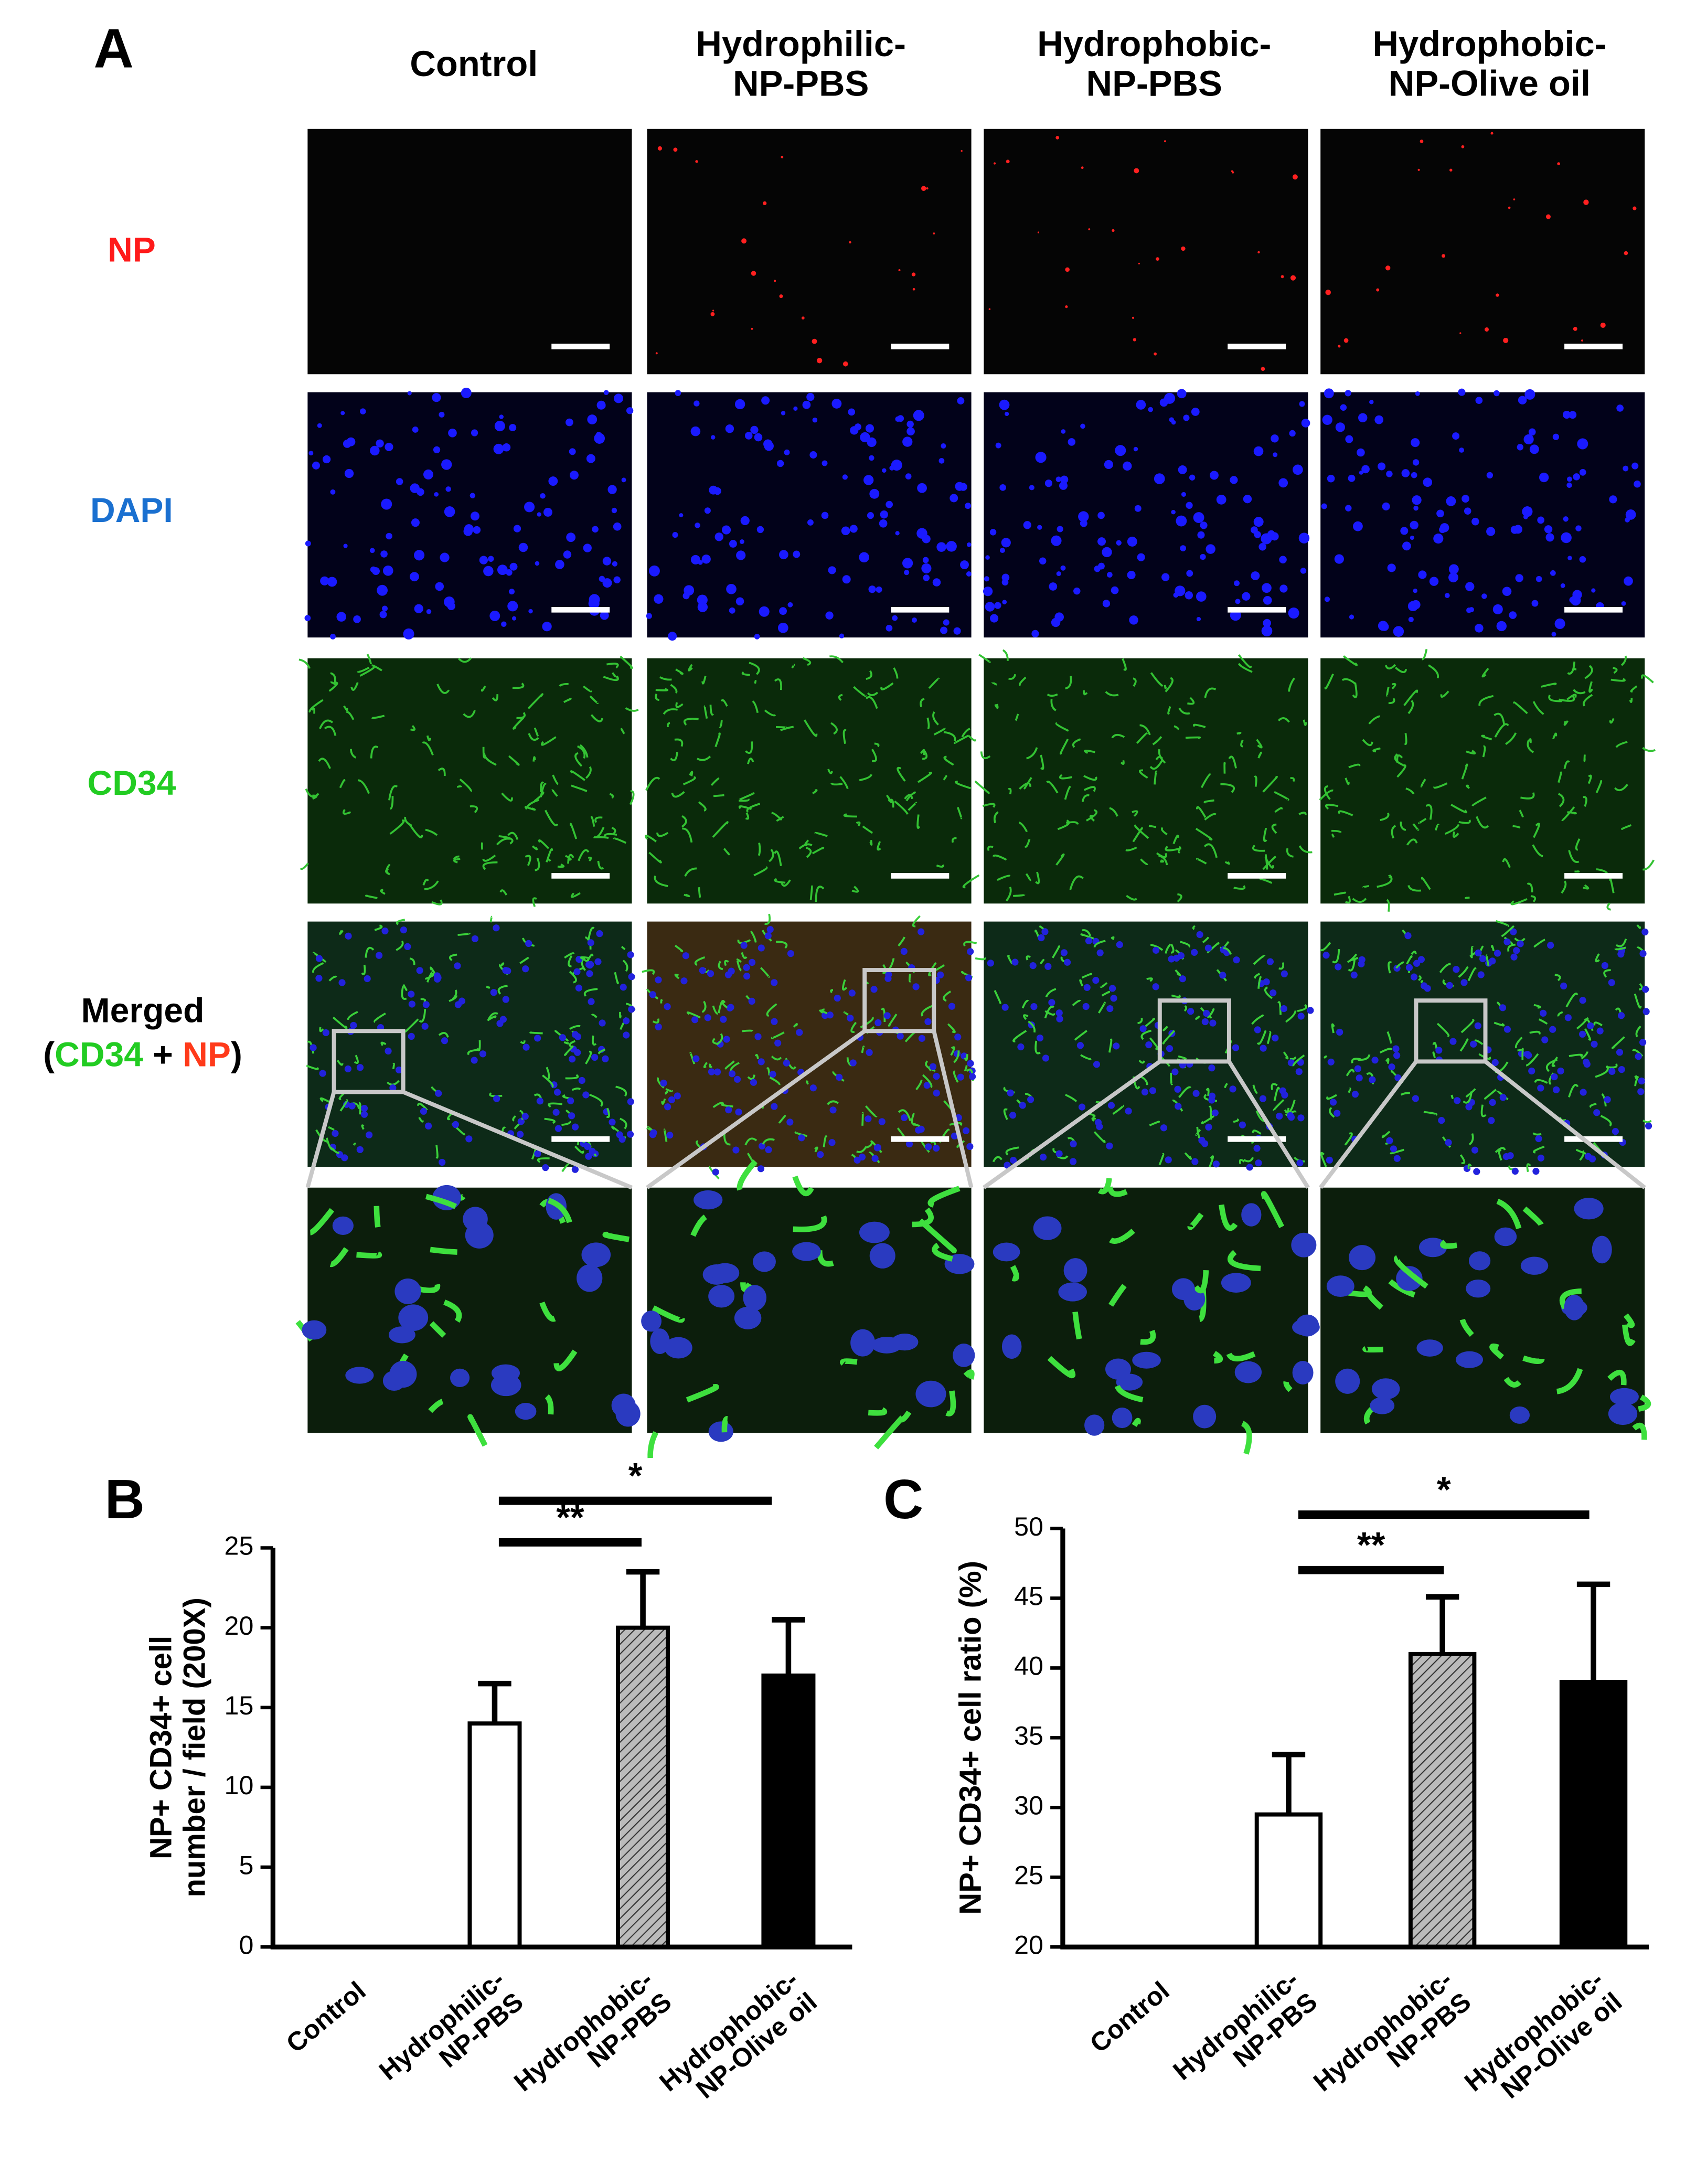  Describe the element at coordinates (1451, 1031) in the screenshot. I see `zoom-box` at that location.